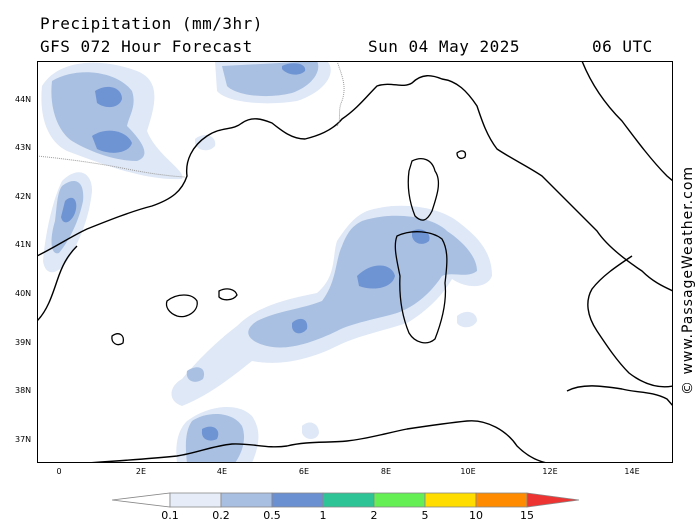 The height and width of the screenshot is (525, 700). I want to click on chart-title: Precipitation (mm/3hr), so click(151, 23).